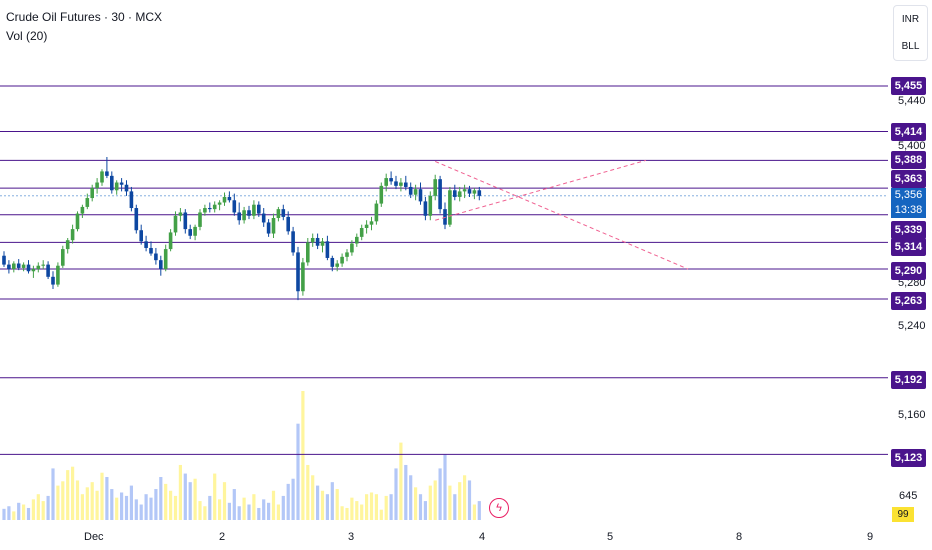 The width and height of the screenshot is (932, 550). I want to click on level-label-5290: 5,290, so click(908, 271).